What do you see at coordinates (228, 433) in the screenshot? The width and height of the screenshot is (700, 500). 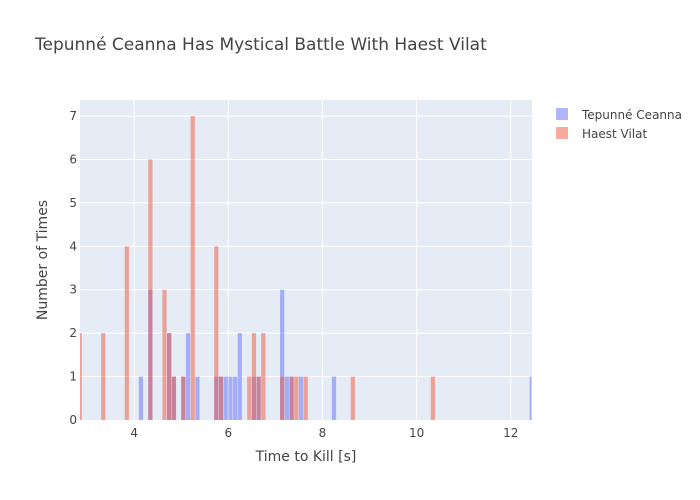 I see `x-tick-label: 6` at bounding box center [228, 433].